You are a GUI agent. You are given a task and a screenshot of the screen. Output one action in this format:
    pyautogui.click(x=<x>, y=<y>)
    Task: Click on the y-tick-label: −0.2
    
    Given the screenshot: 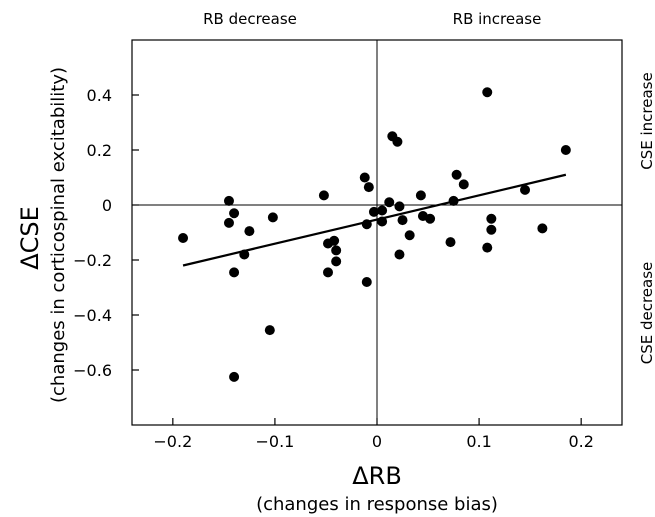 What is the action you would take?
    pyautogui.click(x=92, y=260)
    